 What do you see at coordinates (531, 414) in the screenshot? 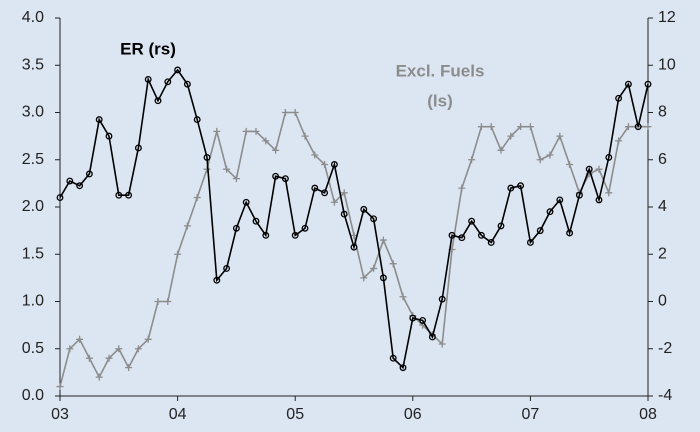
I see `x-tick-label: 07` at bounding box center [531, 414].